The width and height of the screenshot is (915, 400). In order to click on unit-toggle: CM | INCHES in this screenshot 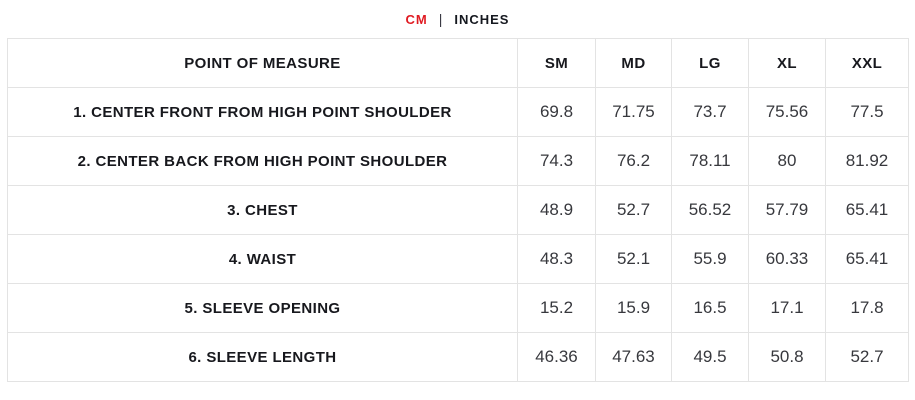, I will do `click(457, 14)`.